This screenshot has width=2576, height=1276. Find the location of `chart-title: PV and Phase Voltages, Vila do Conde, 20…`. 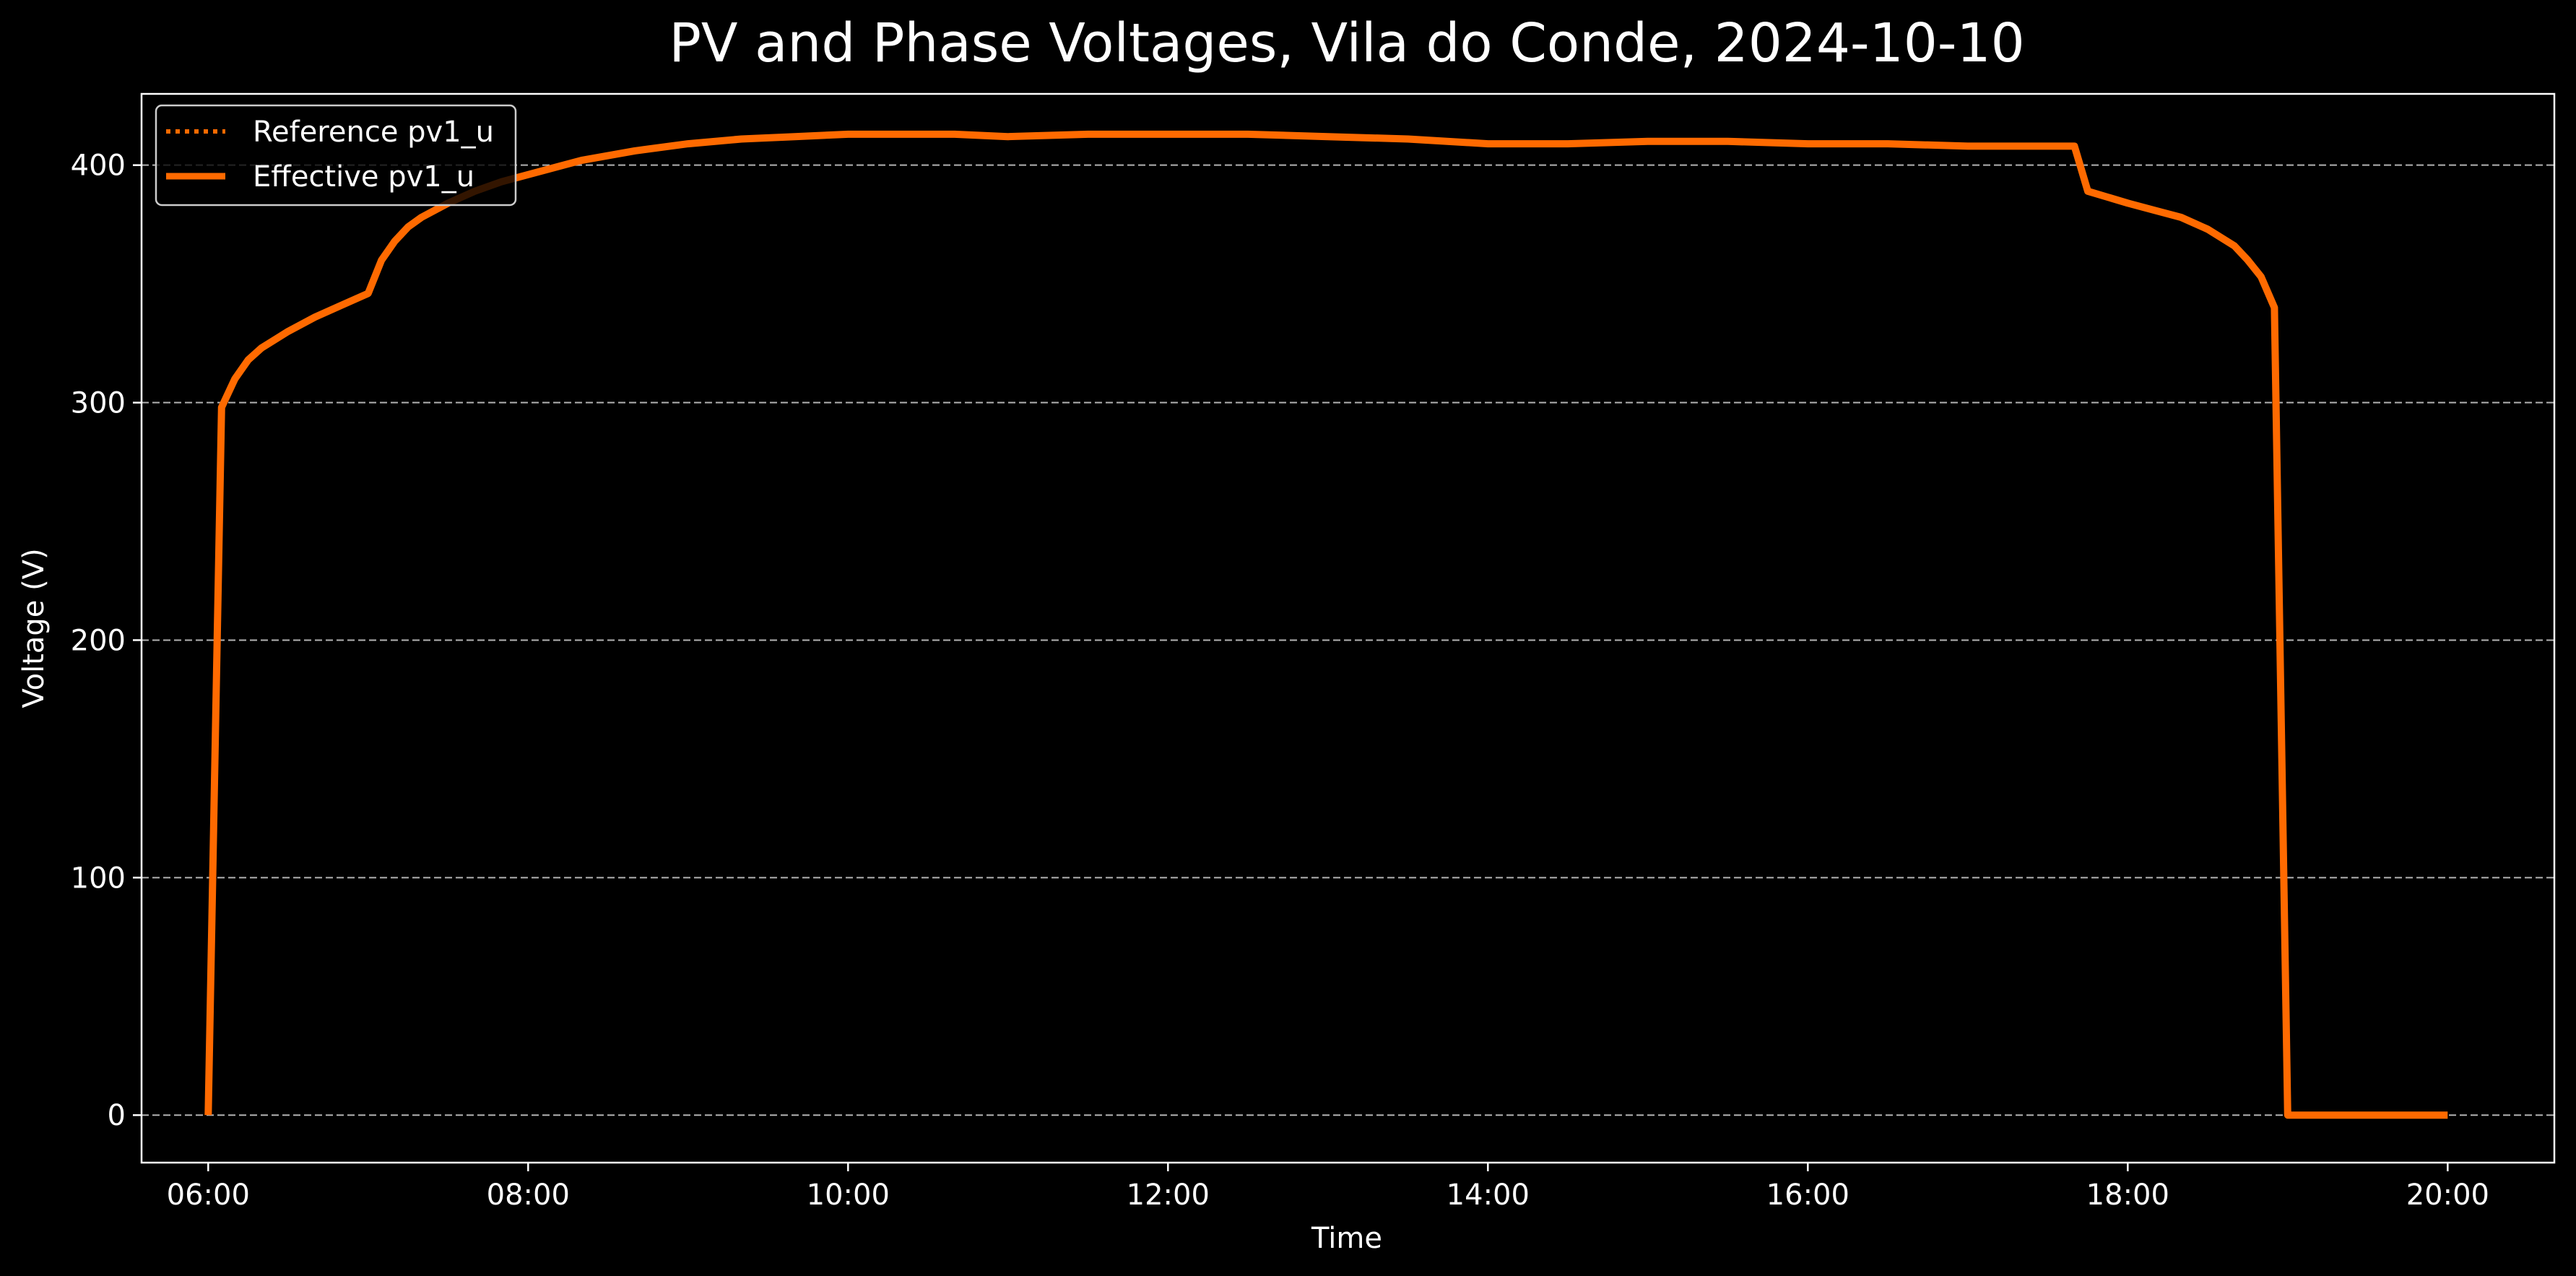

chart-title: PV and Phase Voltages, Vila do Conde, 20… is located at coordinates (1346, 43).